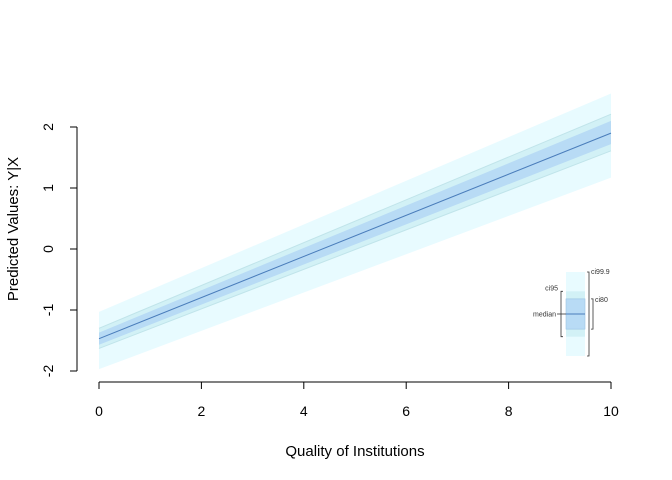 Image resolution: width=672 pixels, height=480 pixels. Describe the element at coordinates (202, 411) in the screenshot. I see `x-tick-label: 2` at that location.